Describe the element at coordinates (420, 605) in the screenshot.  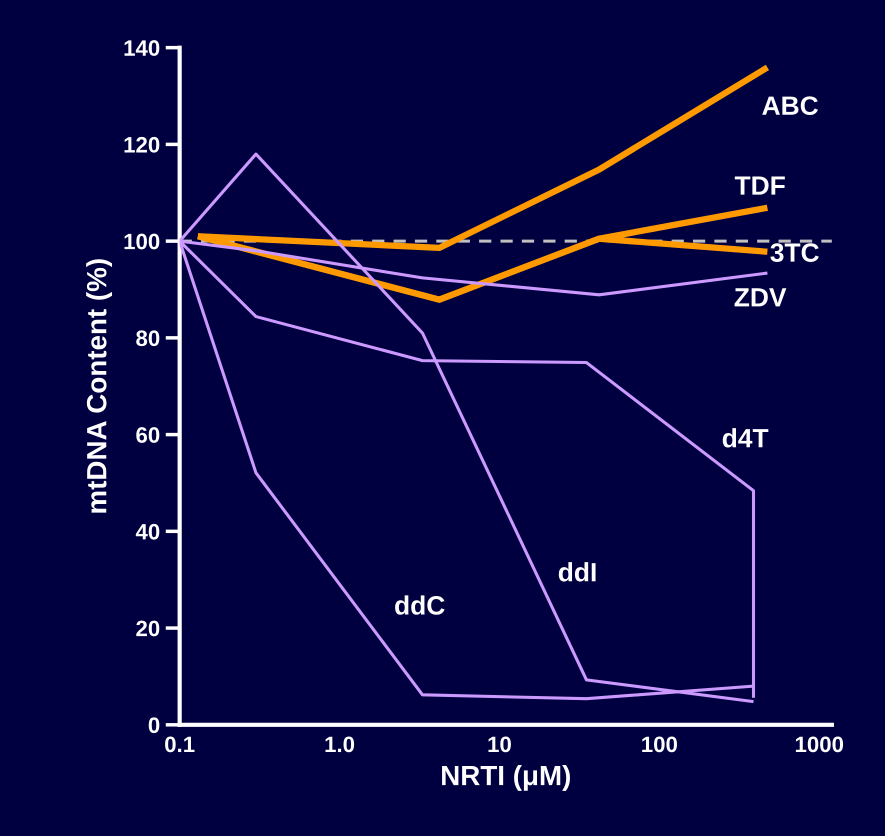
I see `series-label: ddC` at that location.